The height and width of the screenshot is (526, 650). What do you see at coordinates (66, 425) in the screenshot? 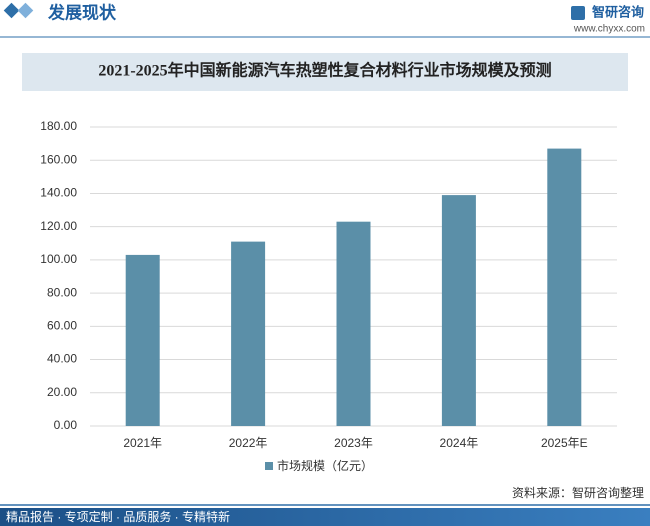
I see `y-tick-label: 0.00` at bounding box center [66, 425].